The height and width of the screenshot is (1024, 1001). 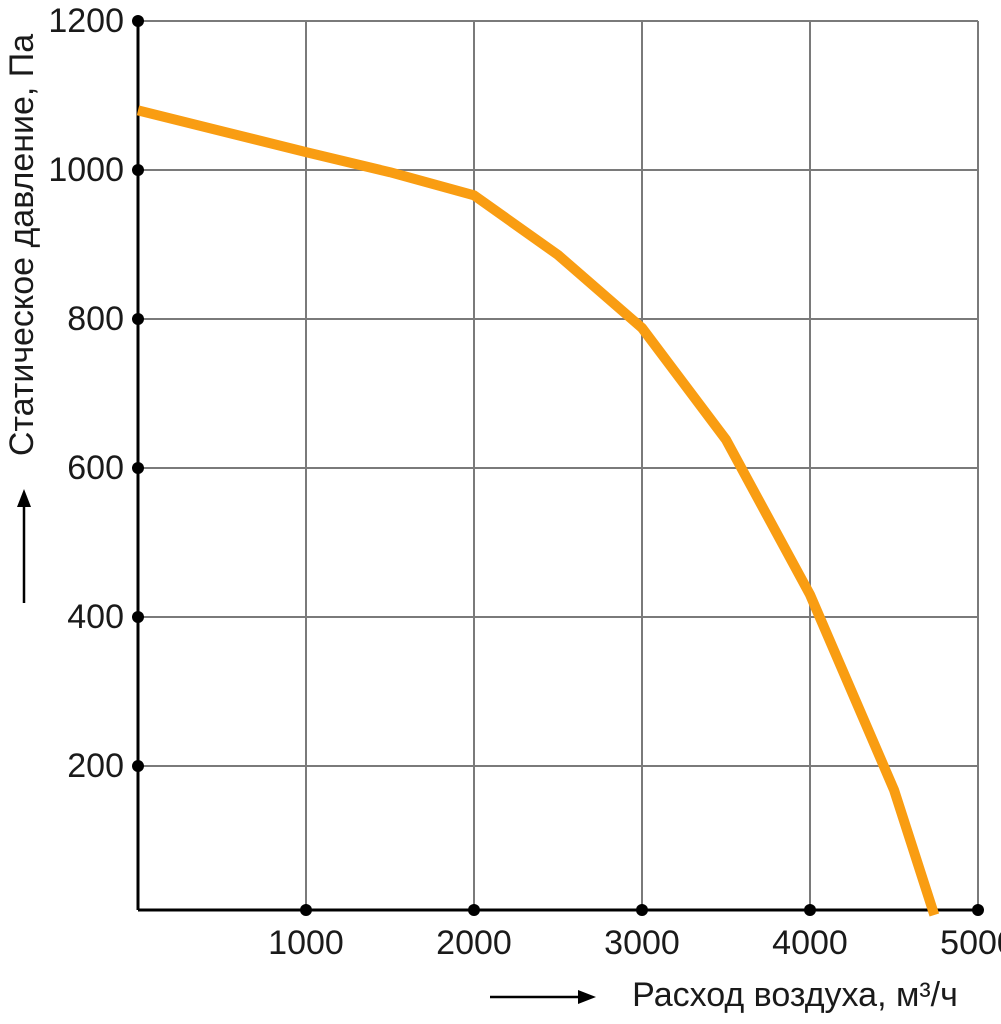 I want to click on y-tick-label: 1200, so click(x=86, y=21).